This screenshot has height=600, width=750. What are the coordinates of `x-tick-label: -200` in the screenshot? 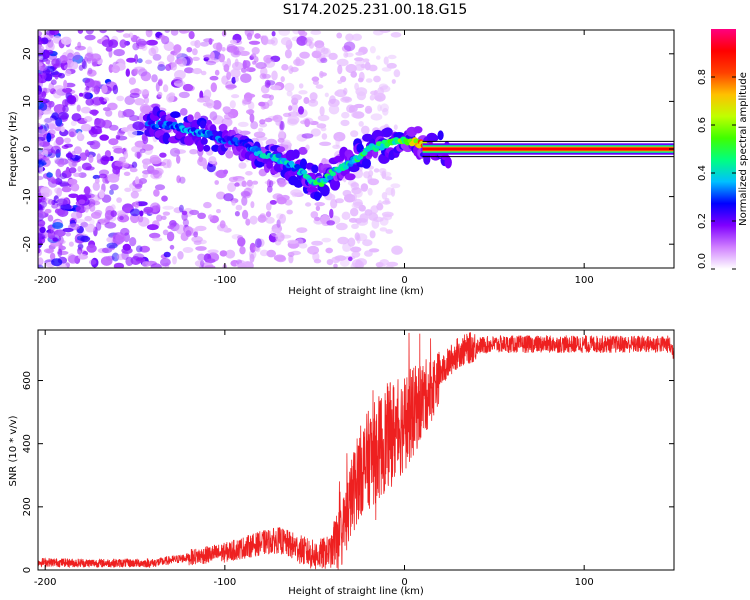 It's located at (45, 582).